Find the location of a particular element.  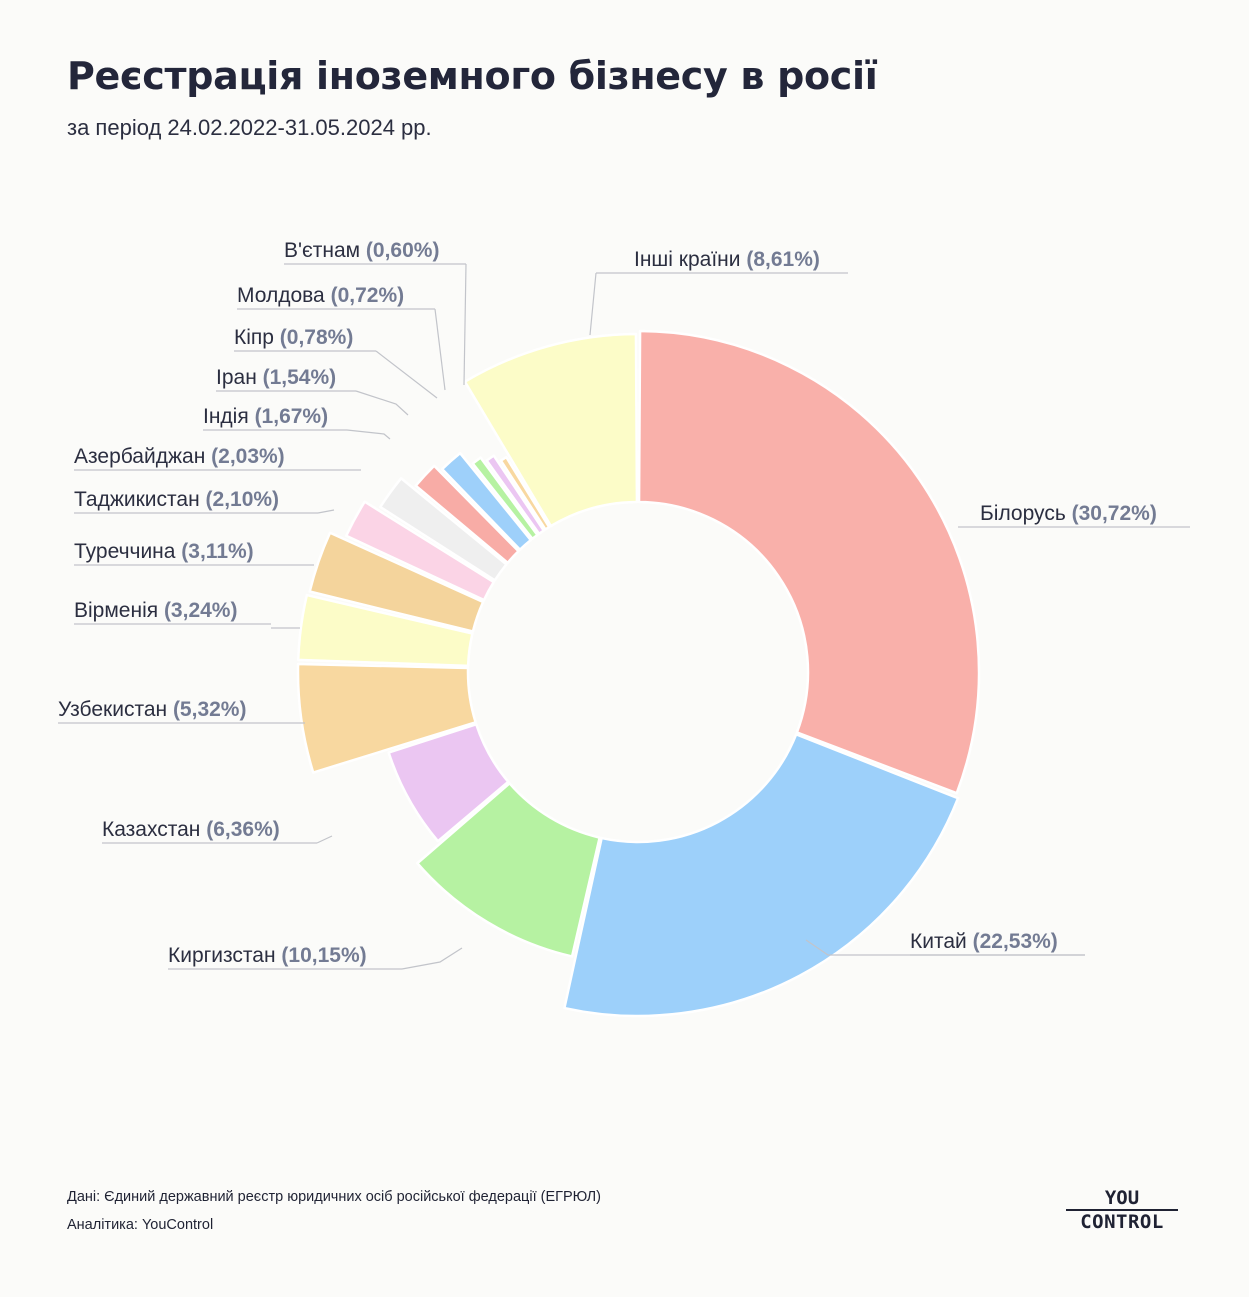

slice-label-10: Індія (1,67%) is located at coordinates (265, 416).